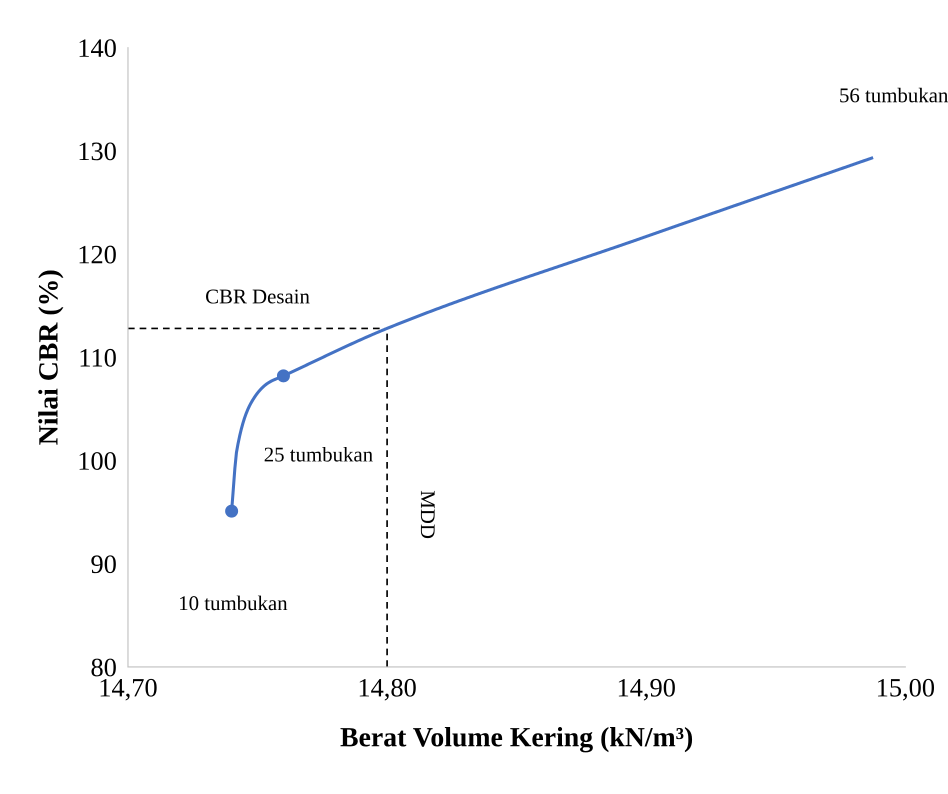 The image size is (948, 794). Describe the element at coordinates (318, 454) in the screenshot. I see `annotation: 25 tumbukan` at that location.